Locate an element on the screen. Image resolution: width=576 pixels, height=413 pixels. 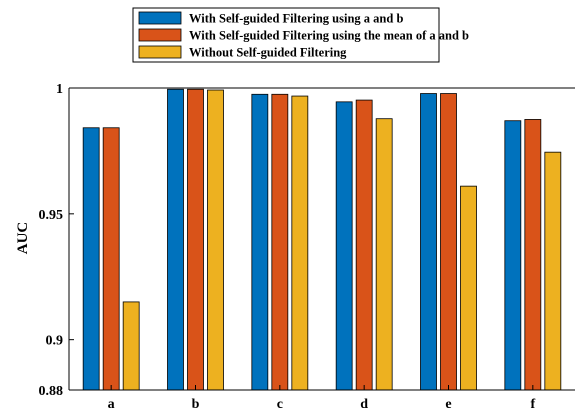
legend-box is located at coordinates (286, 35).